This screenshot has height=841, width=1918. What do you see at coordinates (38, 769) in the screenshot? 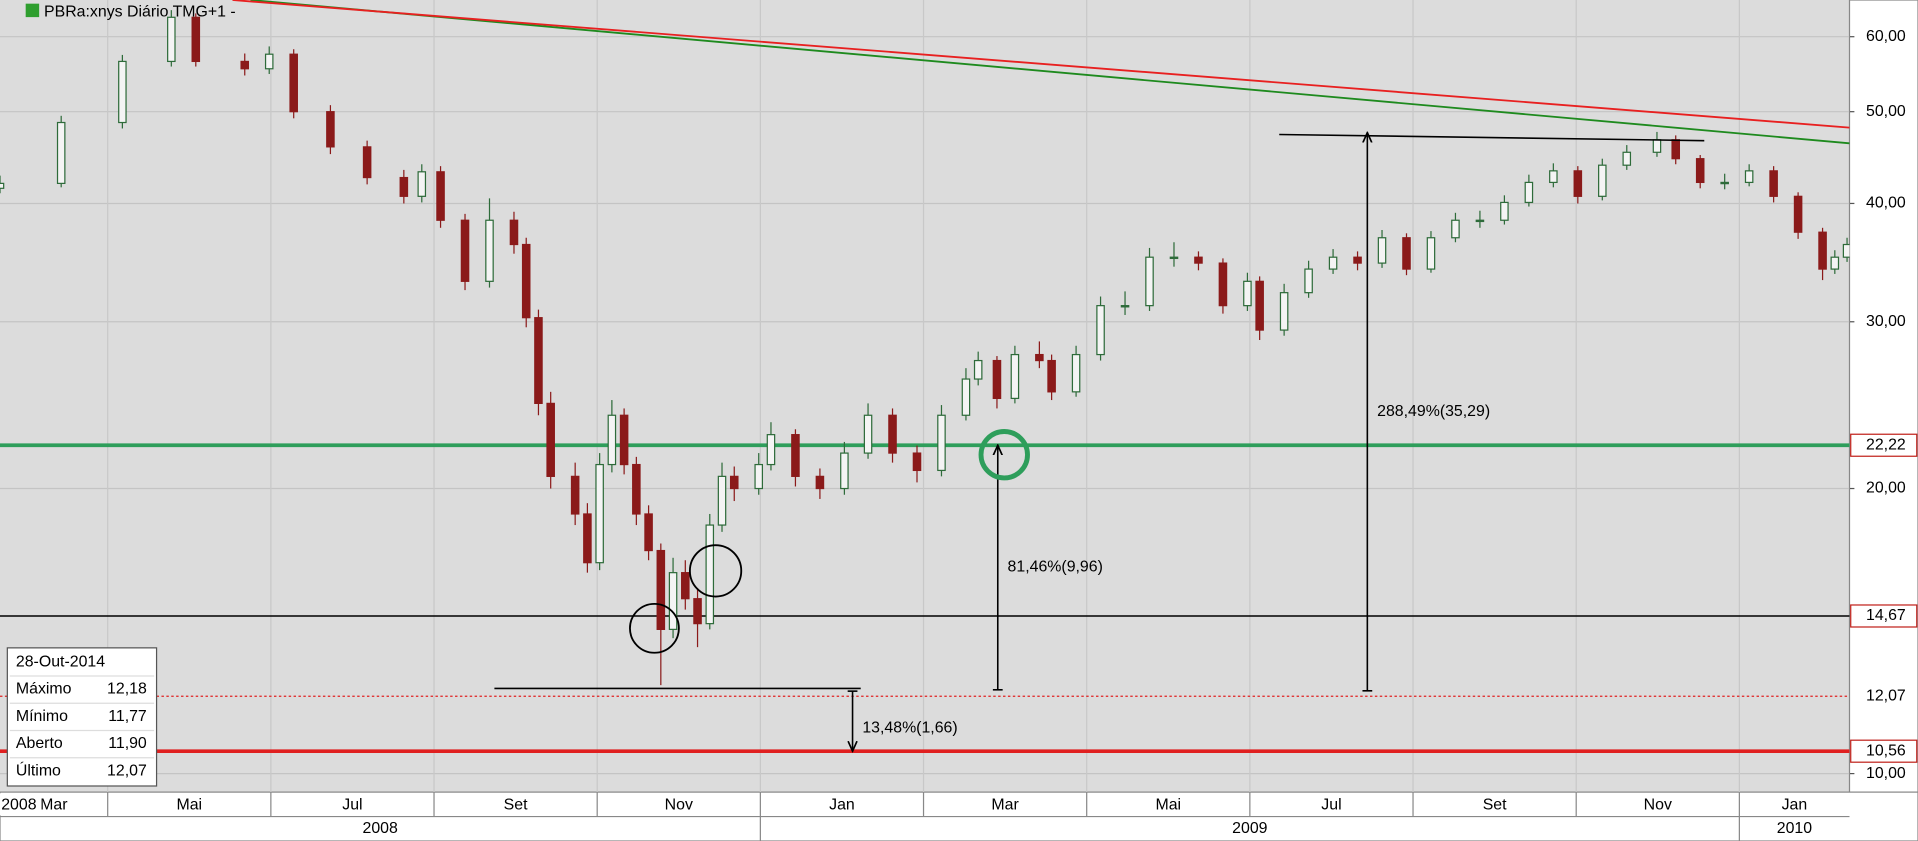
I see `info-key: Último` at bounding box center [38, 769].